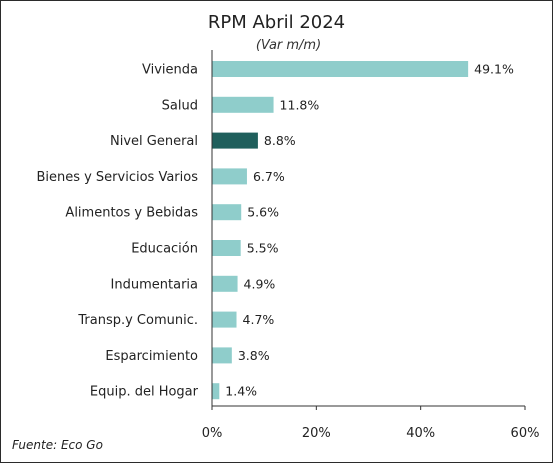  Describe the element at coordinates (144, 392) in the screenshot. I see `category-label-9: Equip. del Hogar` at that location.